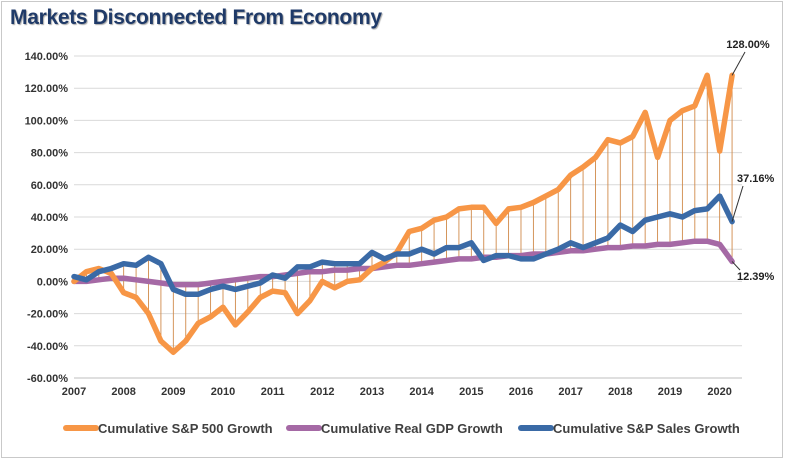 The image size is (786, 461). Describe the element at coordinates (748, 45) in the screenshot. I see `annotation-label: 128.00%` at that location.